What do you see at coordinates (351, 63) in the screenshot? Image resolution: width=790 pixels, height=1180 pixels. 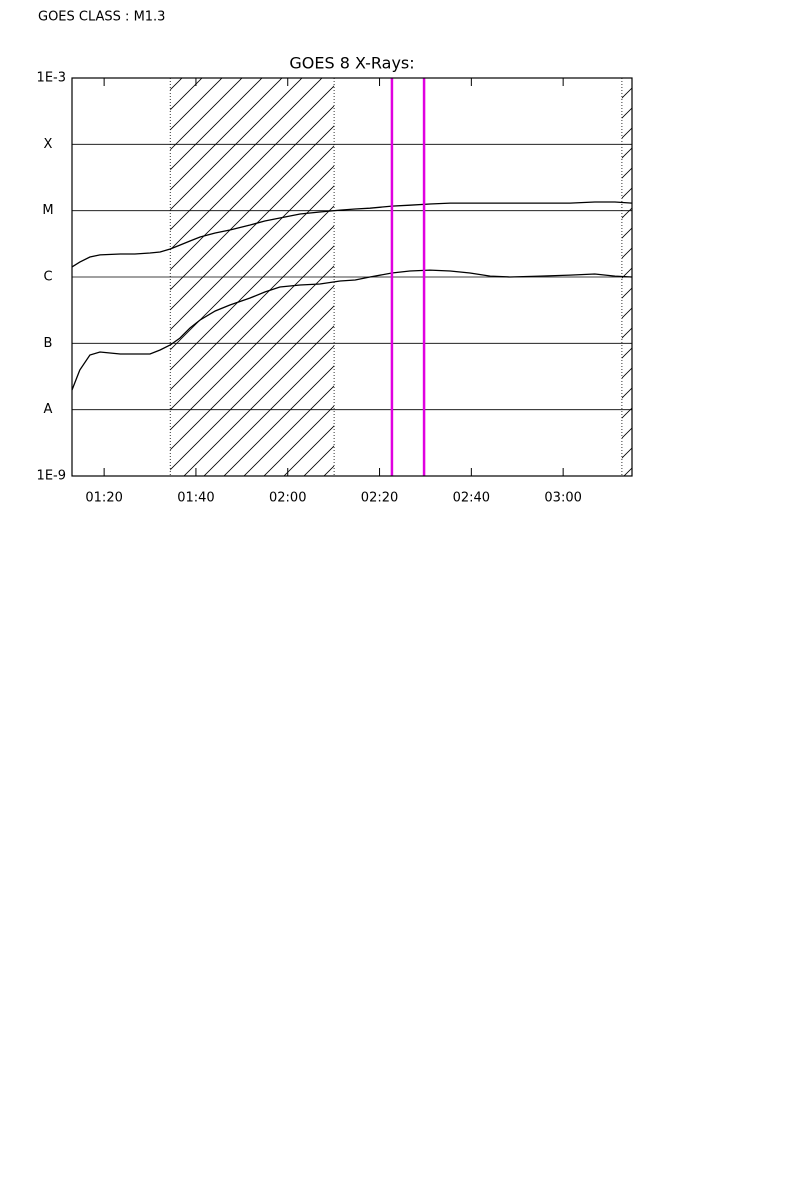 I see `chart-title: GOES 8 X-Rays:` at bounding box center [351, 63].